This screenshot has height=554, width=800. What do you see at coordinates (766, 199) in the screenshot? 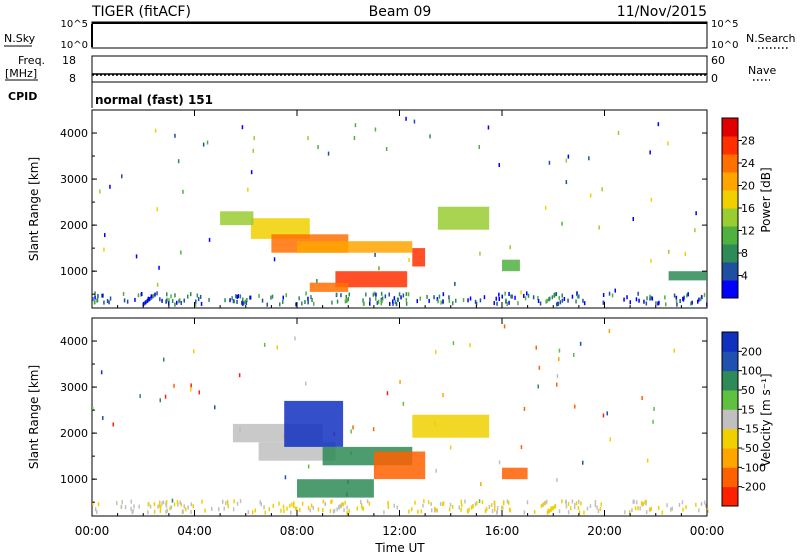
I see `power-colorbar-label: Power [dB]` at bounding box center [766, 199].